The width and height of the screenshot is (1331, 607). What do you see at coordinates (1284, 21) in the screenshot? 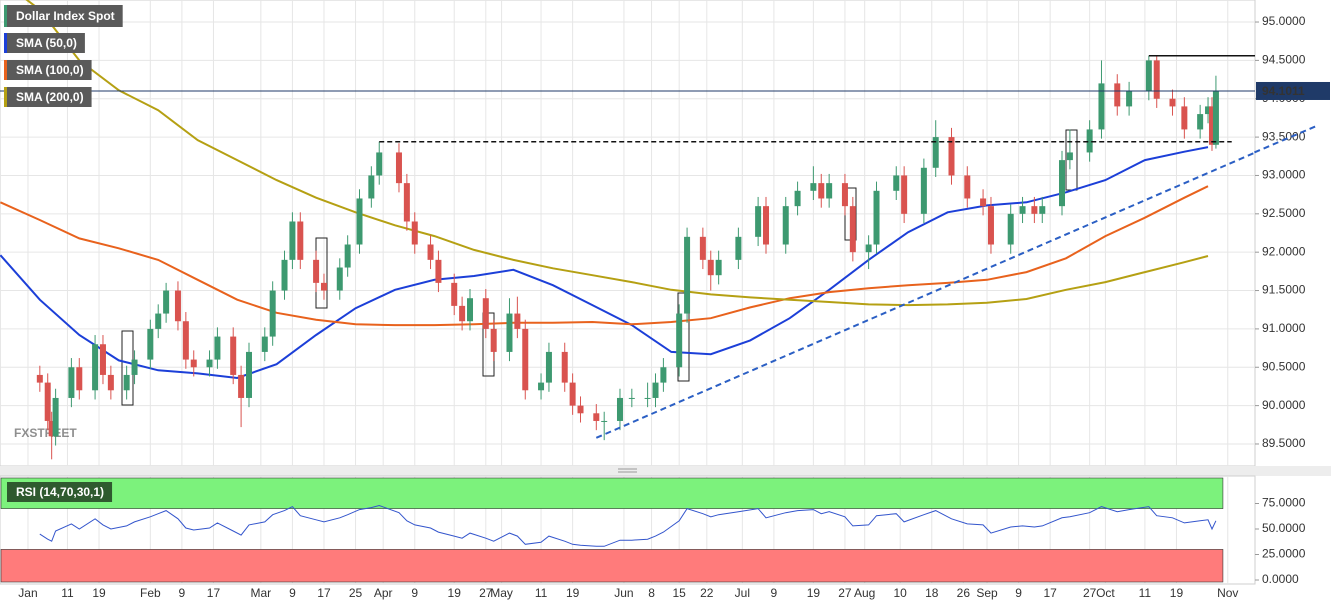
I see `y-tick-label: 95.0000` at bounding box center [1284, 21].